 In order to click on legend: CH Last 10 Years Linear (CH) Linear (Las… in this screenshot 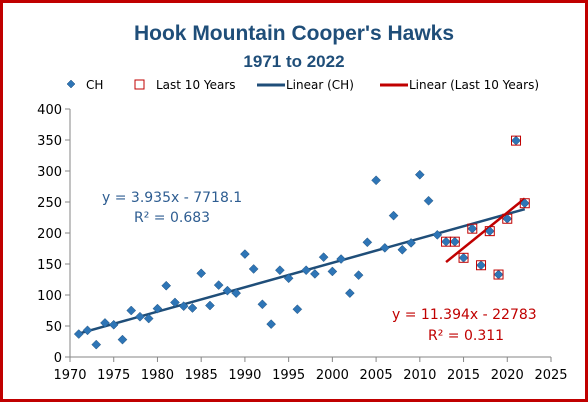, I will do `click(302, 85)`.